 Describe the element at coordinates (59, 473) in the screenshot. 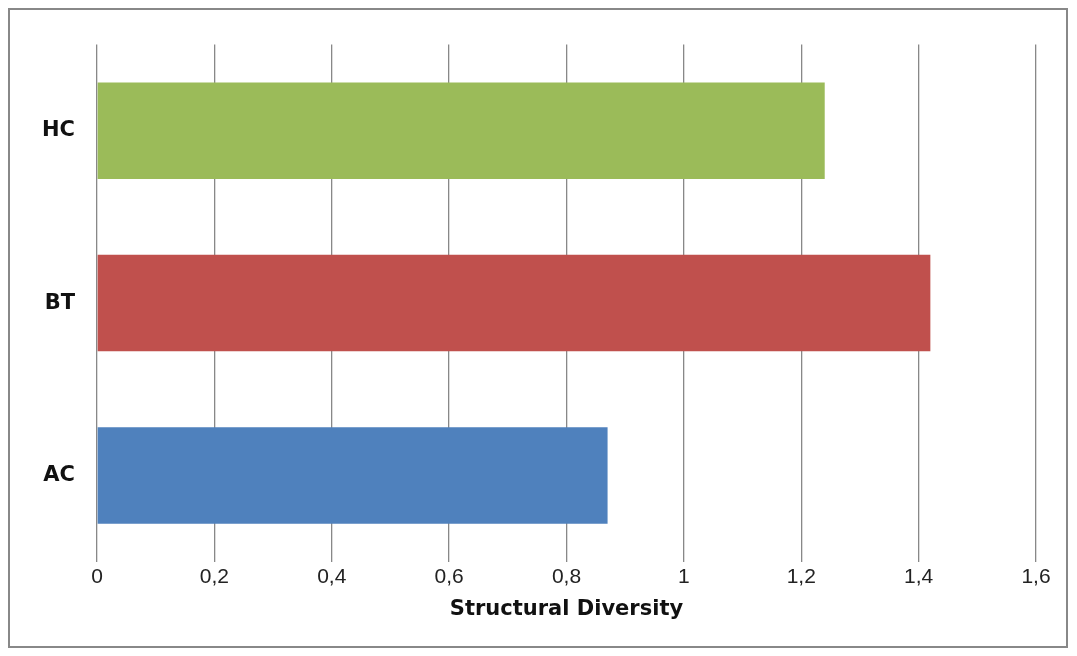

I see `y-tick-label: AC` at that location.